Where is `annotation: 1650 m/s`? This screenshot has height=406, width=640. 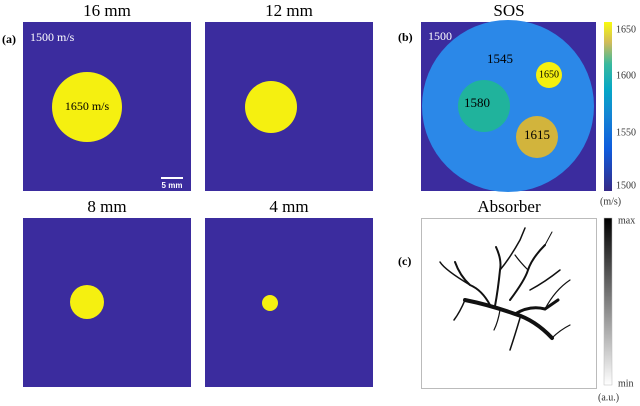 annotation: 1650 m/s is located at coordinates (87, 106).